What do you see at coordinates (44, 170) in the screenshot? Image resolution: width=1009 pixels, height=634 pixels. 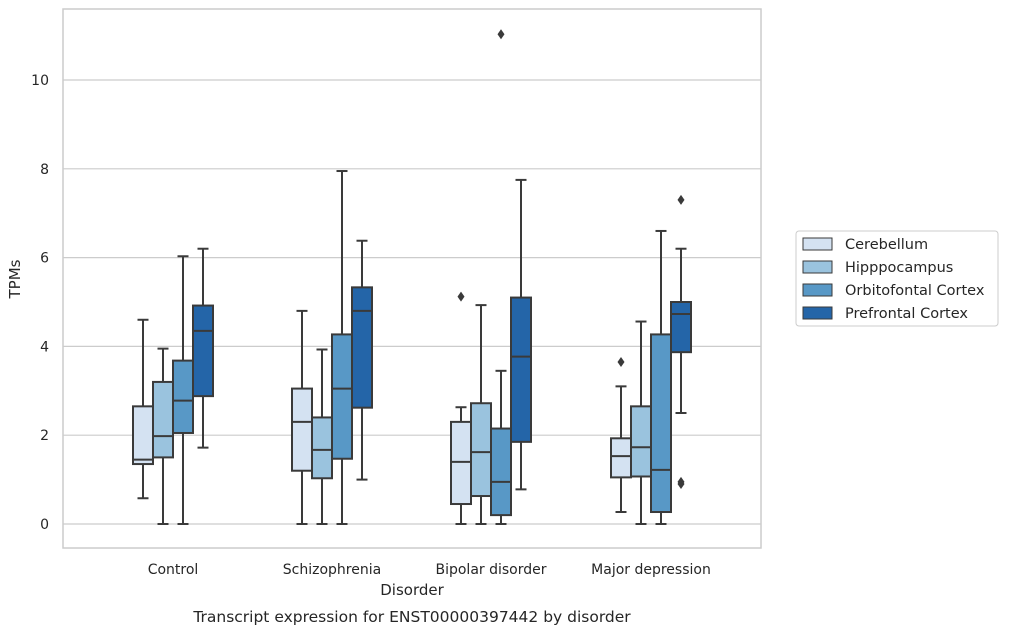 I see `y-tick-label: 8` at bounding box center [44, 170].